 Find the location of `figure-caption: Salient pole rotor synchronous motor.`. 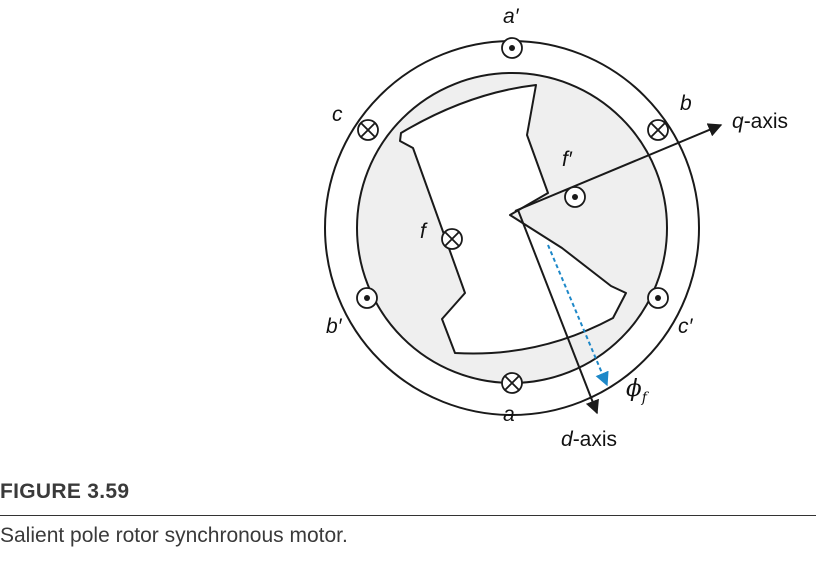

figure-caption: Salient pole rotor synchronous motor. is located at coordinates (174, 535).